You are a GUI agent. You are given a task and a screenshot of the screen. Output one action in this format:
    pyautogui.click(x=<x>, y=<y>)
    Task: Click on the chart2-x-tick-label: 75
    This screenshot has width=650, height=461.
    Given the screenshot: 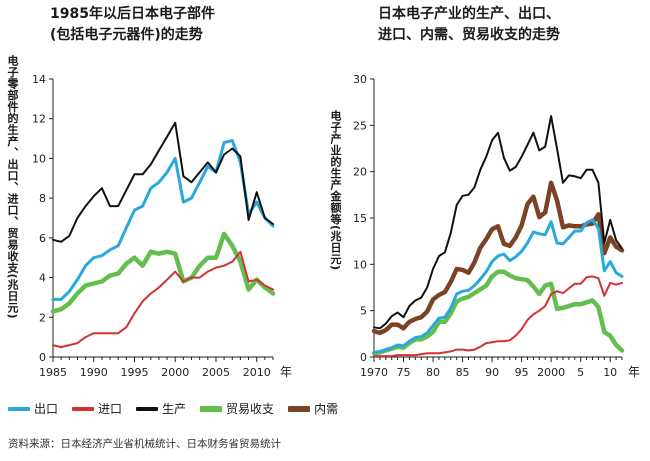 What is the action you would take?
    pyautogui.click(x=404, y=372)
    